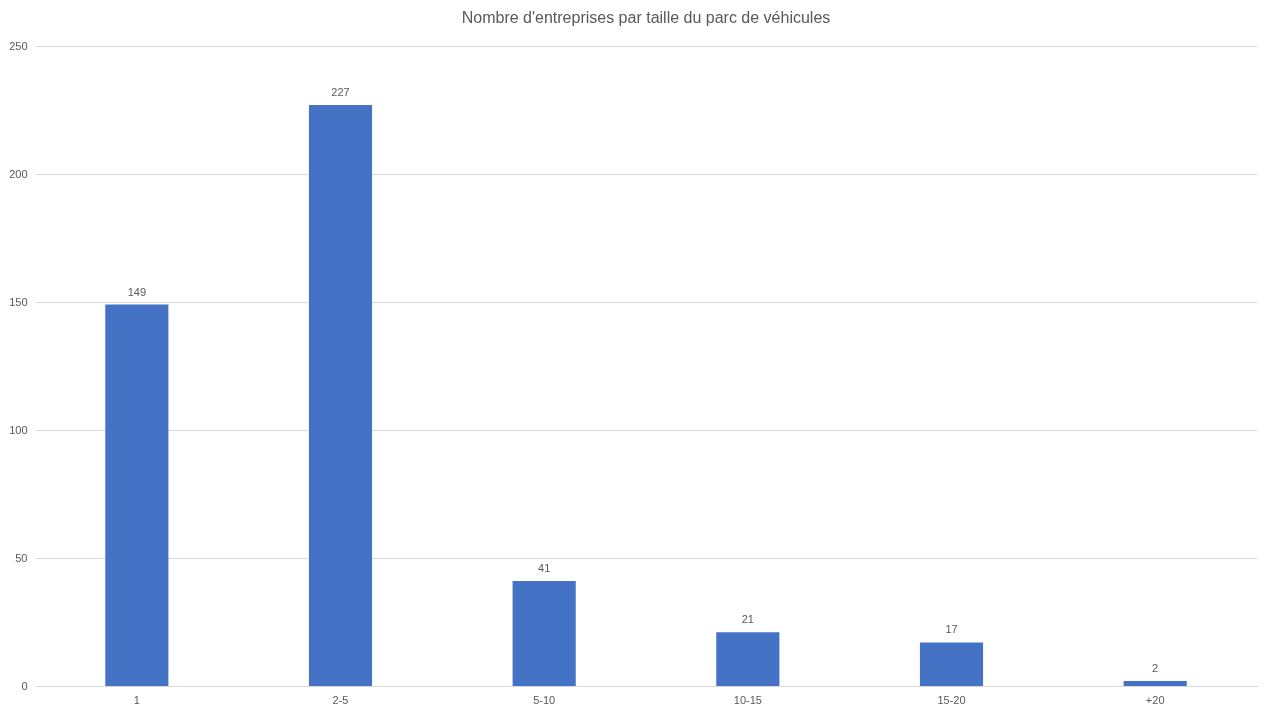 Image resolution: width=1280 pixels, height=720 pixels. What do you see at coordinates (340, 699) in the screenshot?
I see `x-tick-label: 2-5` at bounding box center [340, 699].